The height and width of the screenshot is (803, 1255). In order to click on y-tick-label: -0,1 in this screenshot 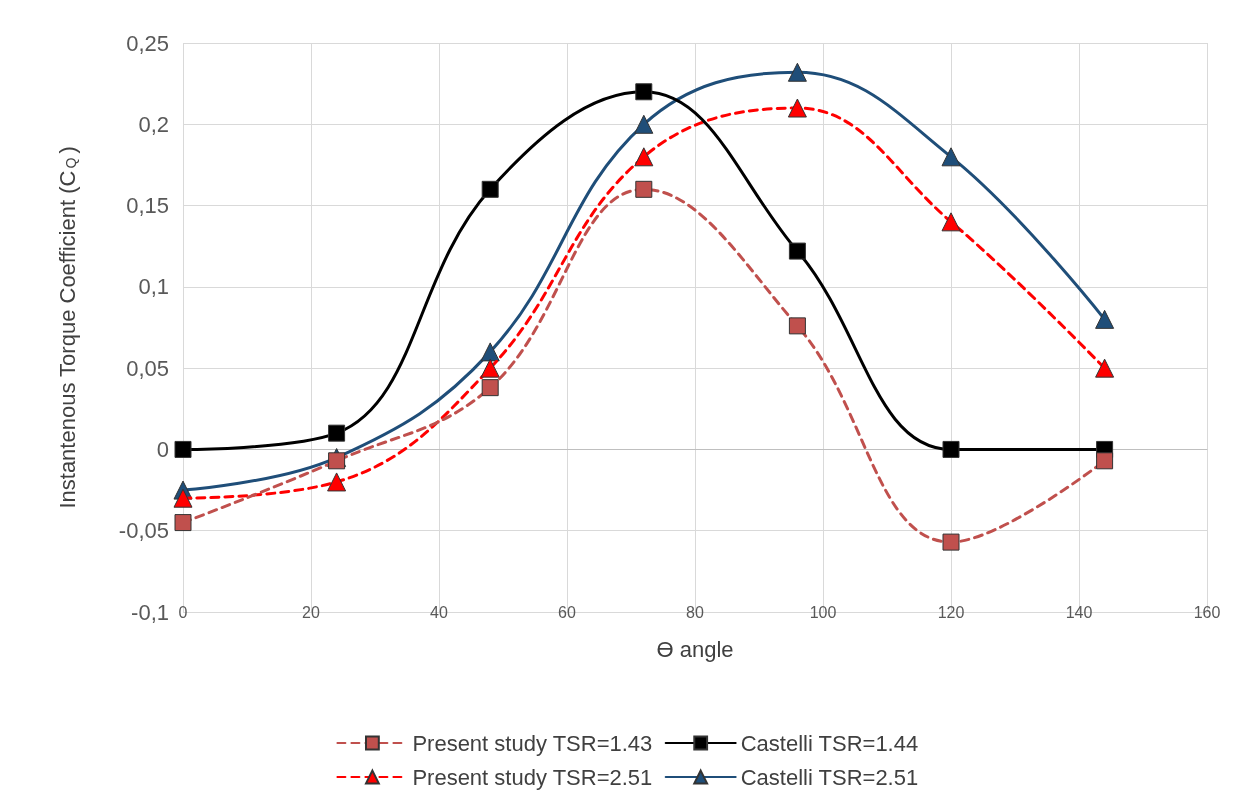, I will do `click(150, 612)`.